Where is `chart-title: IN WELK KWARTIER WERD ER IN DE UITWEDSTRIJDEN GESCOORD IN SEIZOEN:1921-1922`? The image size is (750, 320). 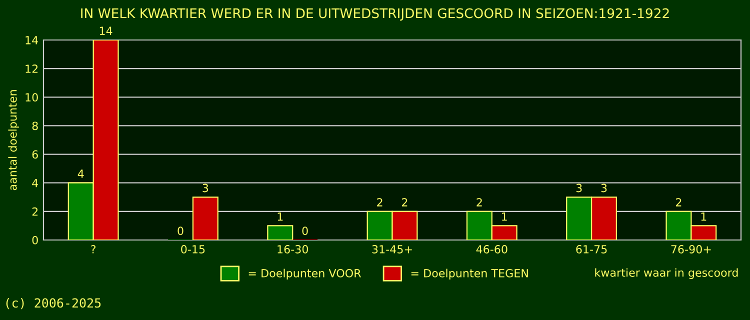
chart-title: IN WELK KWARTIER WERD ER IN DE UITWEDSTRIJDEN GESCOORD IN SEIZOEN:1921-1922 is located at coordinates (375, 14).